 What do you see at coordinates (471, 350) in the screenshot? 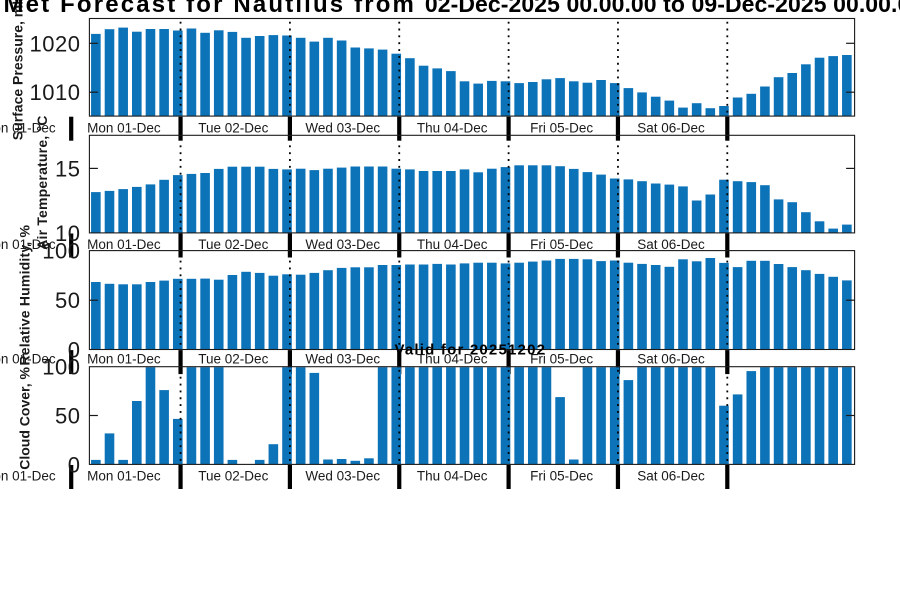
I see `svg-text: Valid for 20251202` at bounding box center [471, 350].